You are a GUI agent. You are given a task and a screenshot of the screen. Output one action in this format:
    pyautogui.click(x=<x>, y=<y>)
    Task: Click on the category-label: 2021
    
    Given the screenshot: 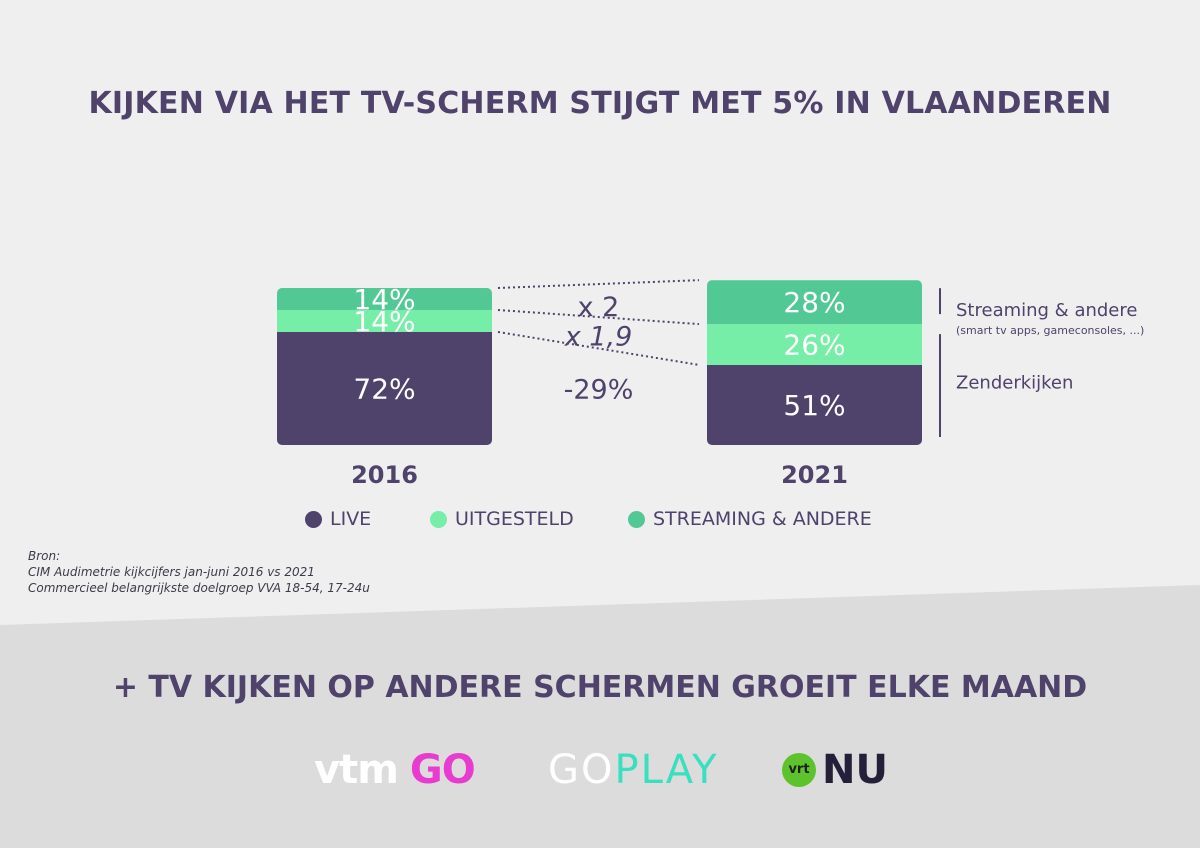 What is the action you would take?
    pyautogui.click(x=814, y=475)
    